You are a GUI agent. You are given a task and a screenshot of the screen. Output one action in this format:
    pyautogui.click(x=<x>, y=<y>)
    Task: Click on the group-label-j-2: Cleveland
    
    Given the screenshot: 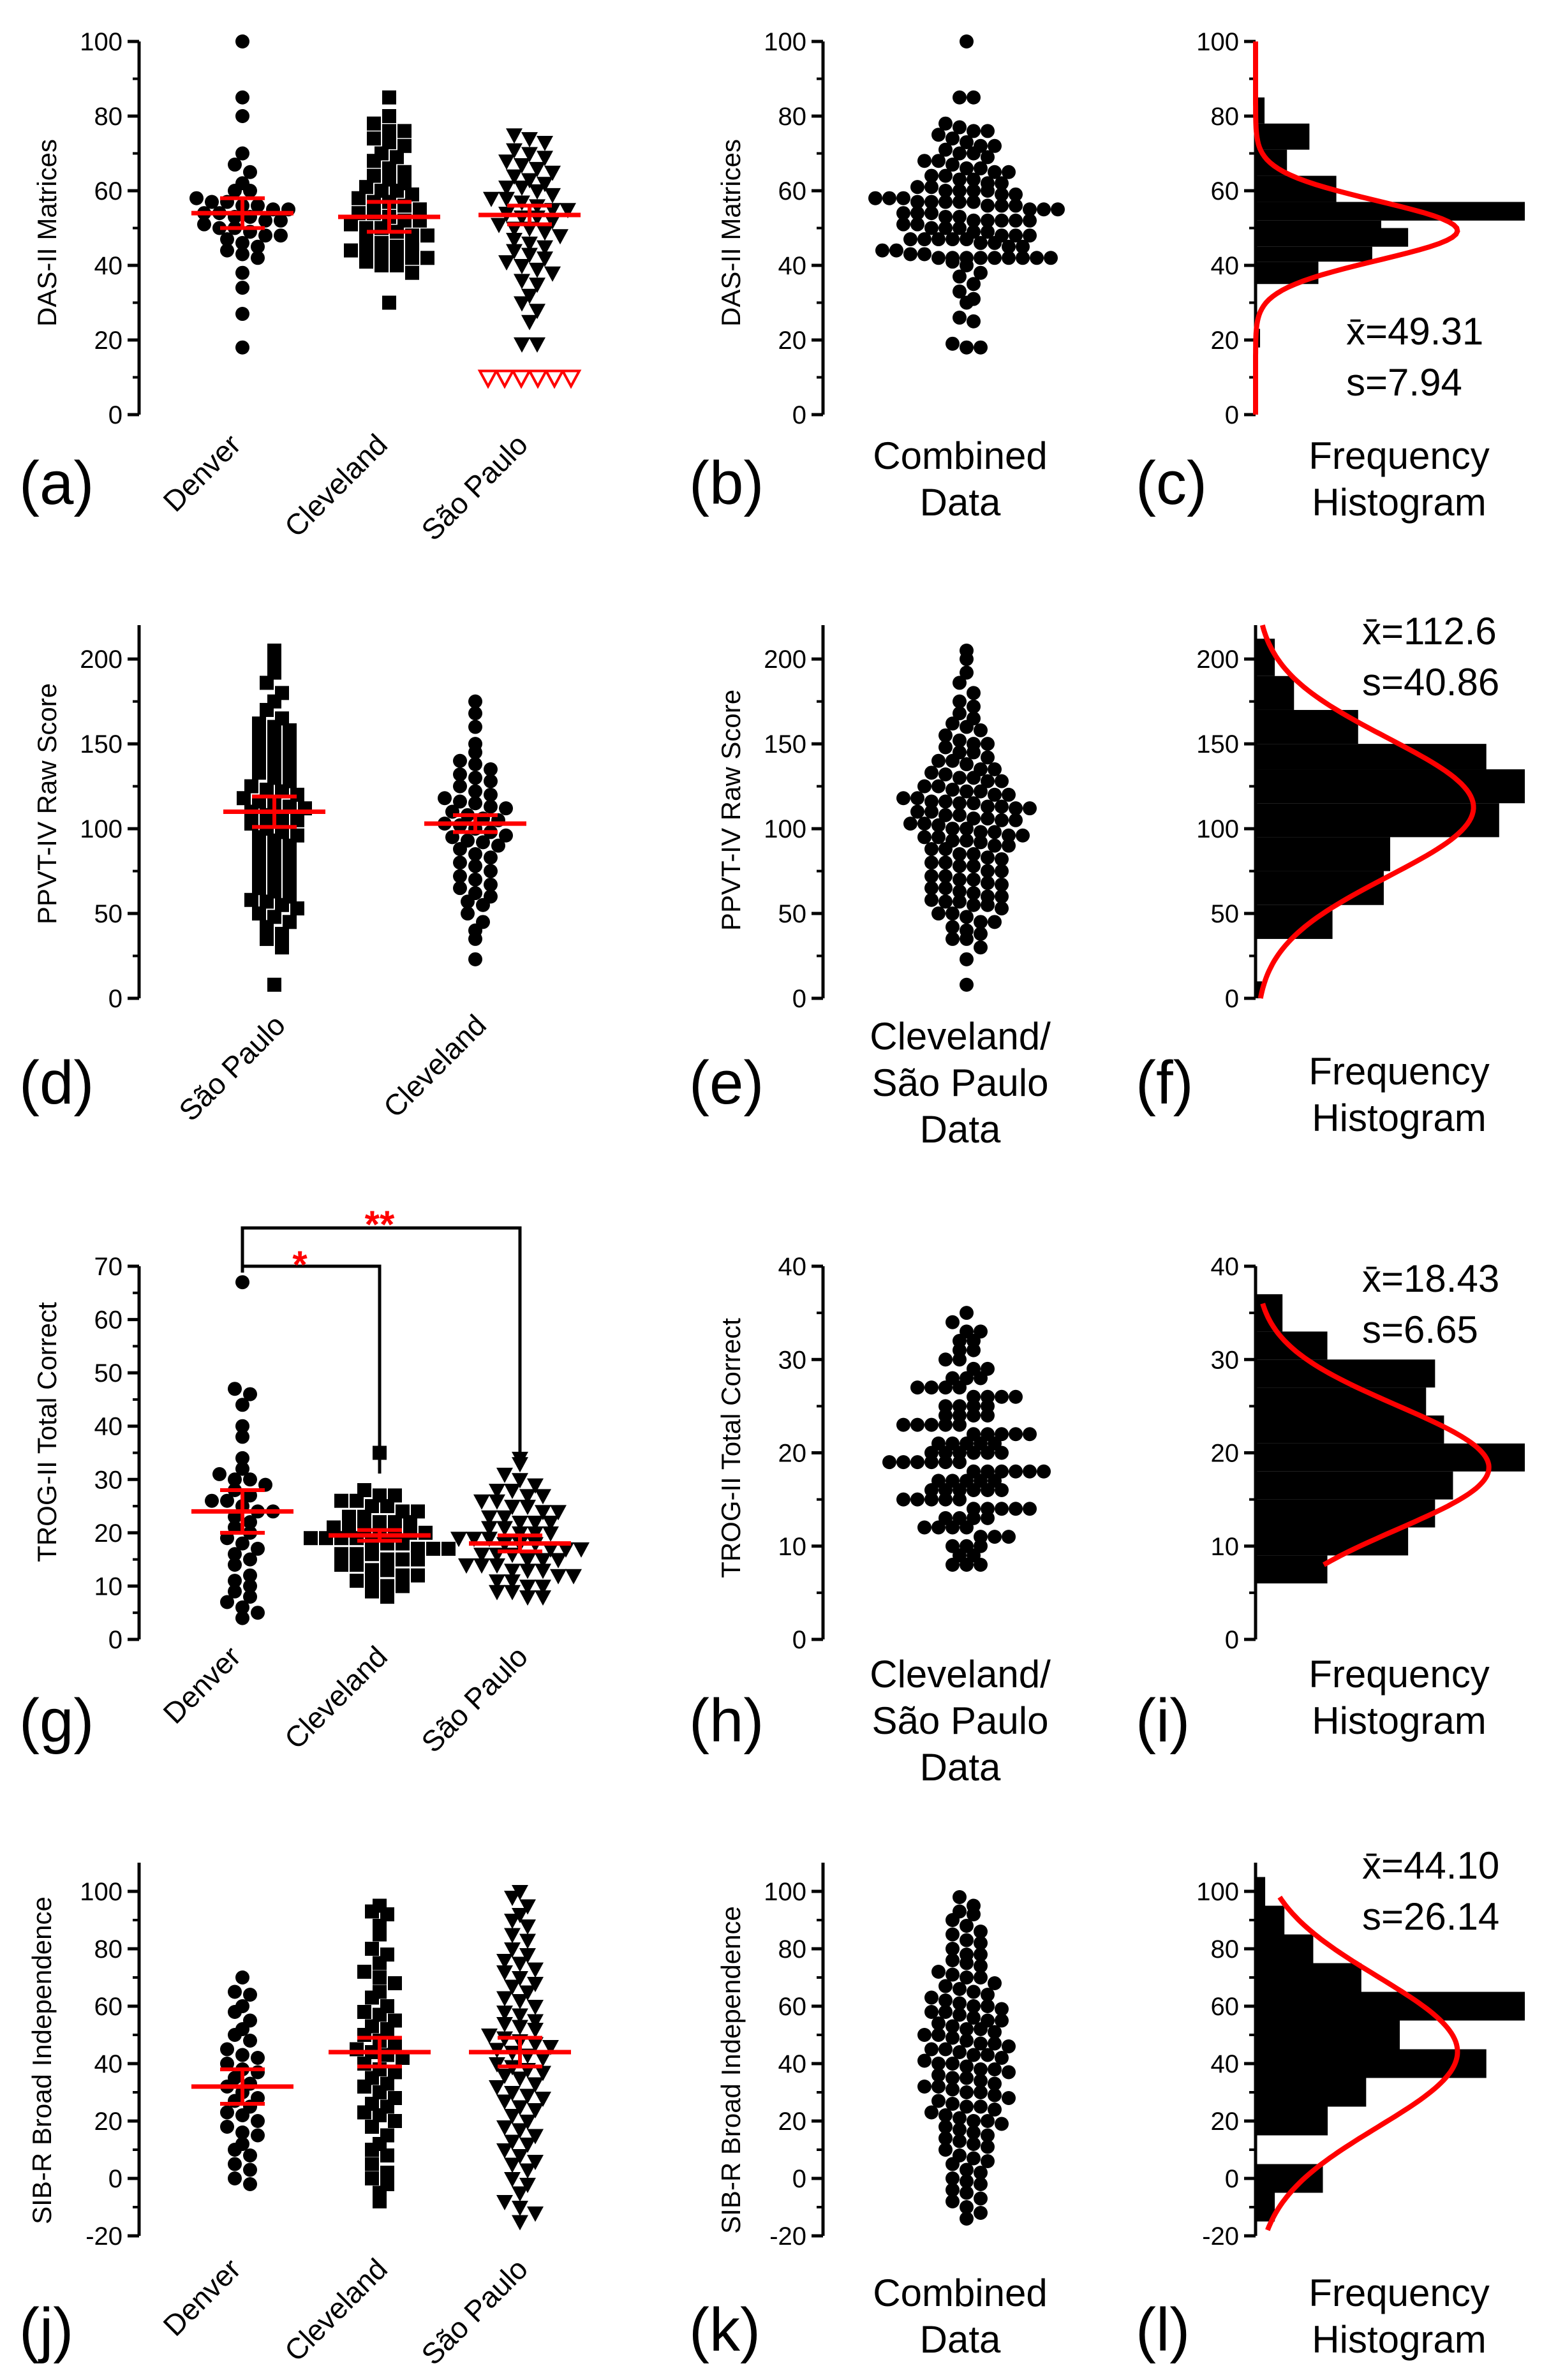 What is the action you would take?
    pyautogui.click(x=336, y=2309)
    